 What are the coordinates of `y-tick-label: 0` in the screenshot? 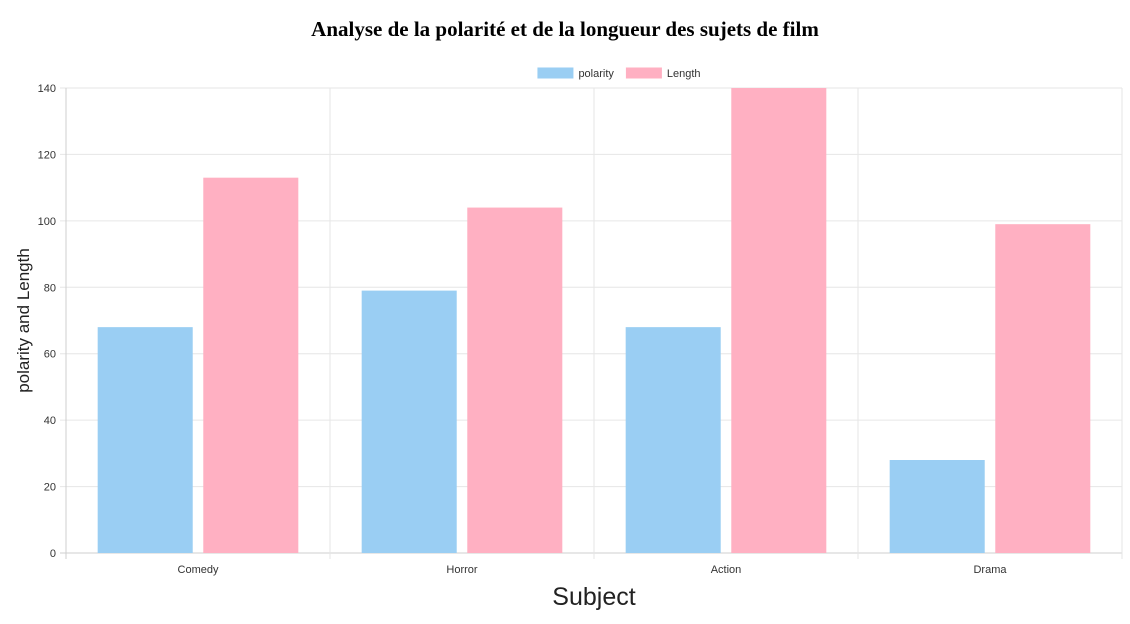 It's located at (53, 554).